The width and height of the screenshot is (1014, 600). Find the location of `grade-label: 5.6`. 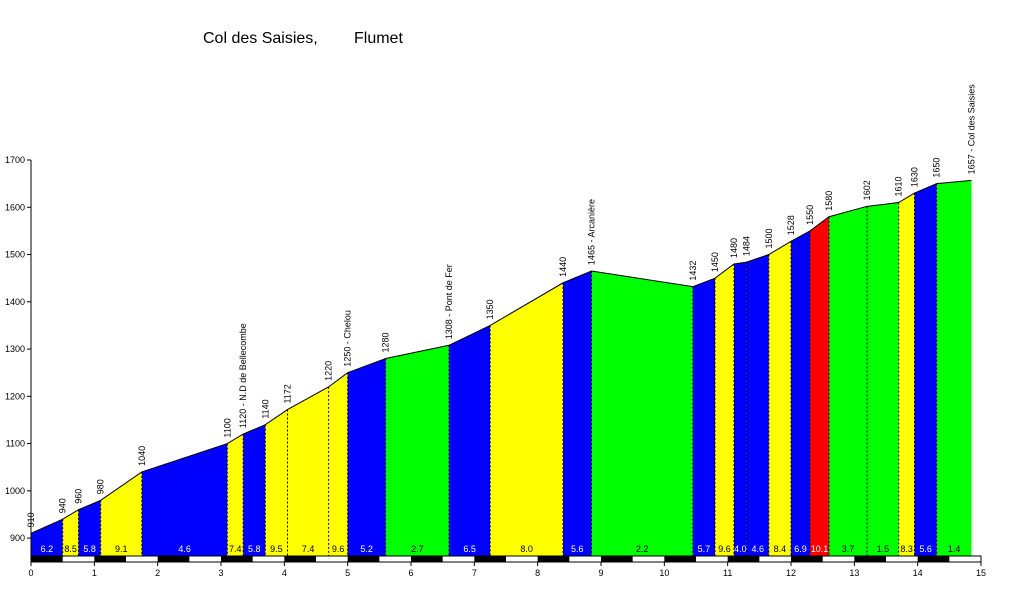

grade-label: 5.6 is located at coordinates (925, 549).